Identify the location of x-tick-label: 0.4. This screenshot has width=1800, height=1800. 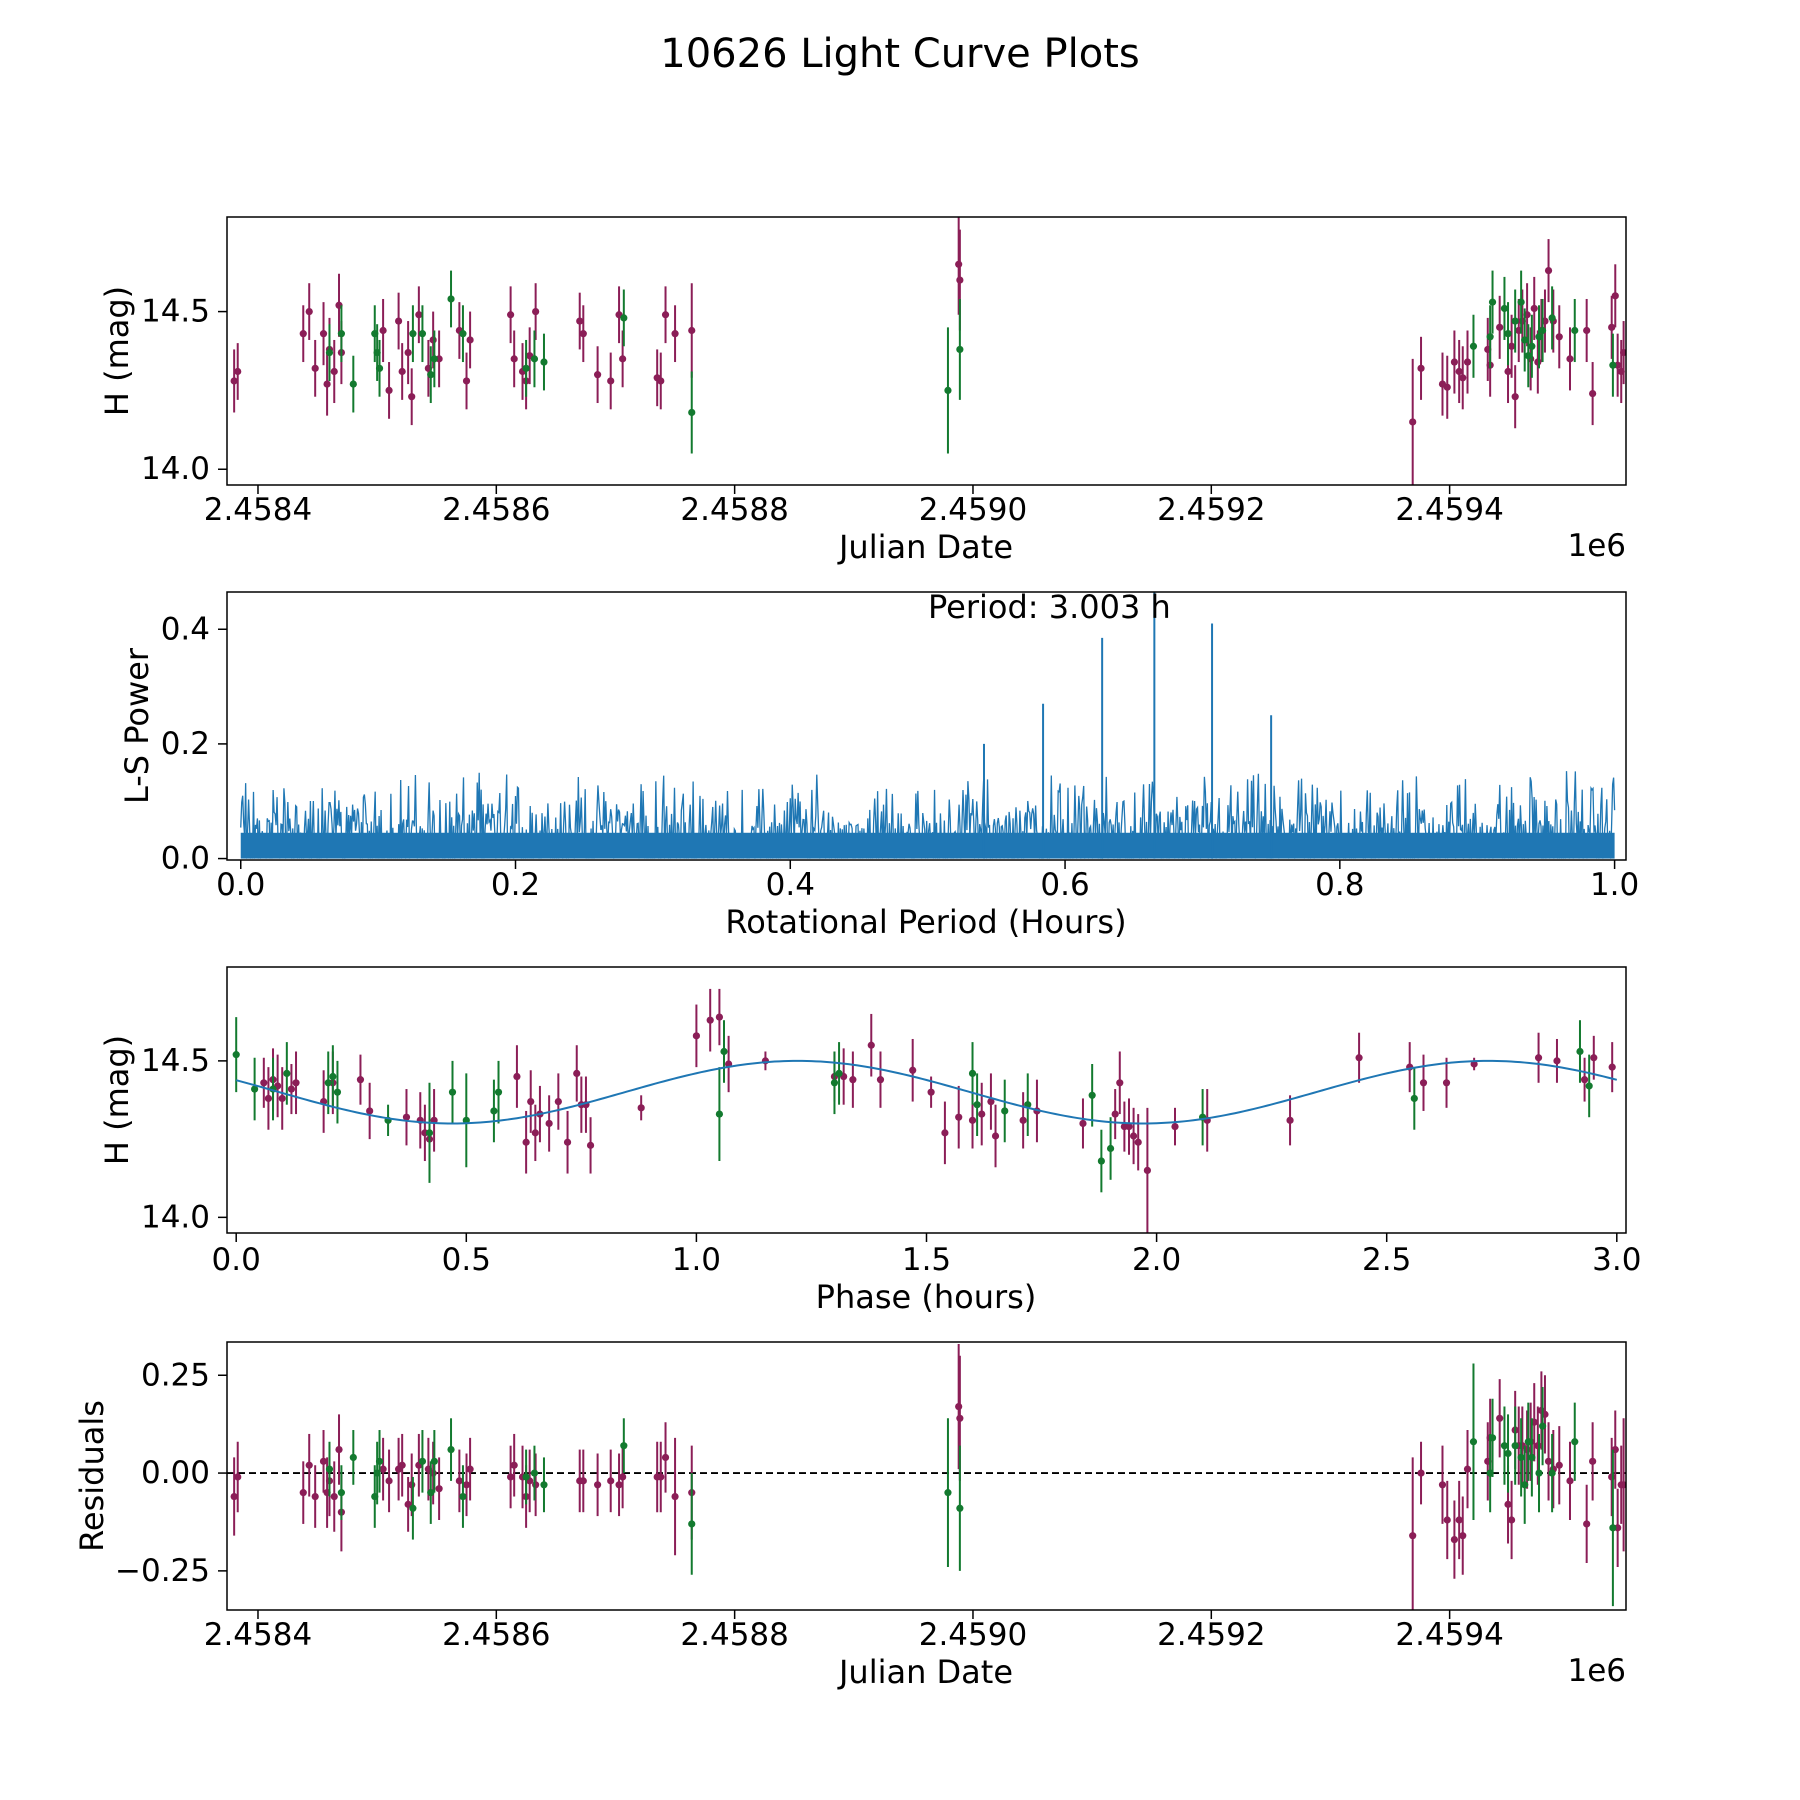
(790, 885).